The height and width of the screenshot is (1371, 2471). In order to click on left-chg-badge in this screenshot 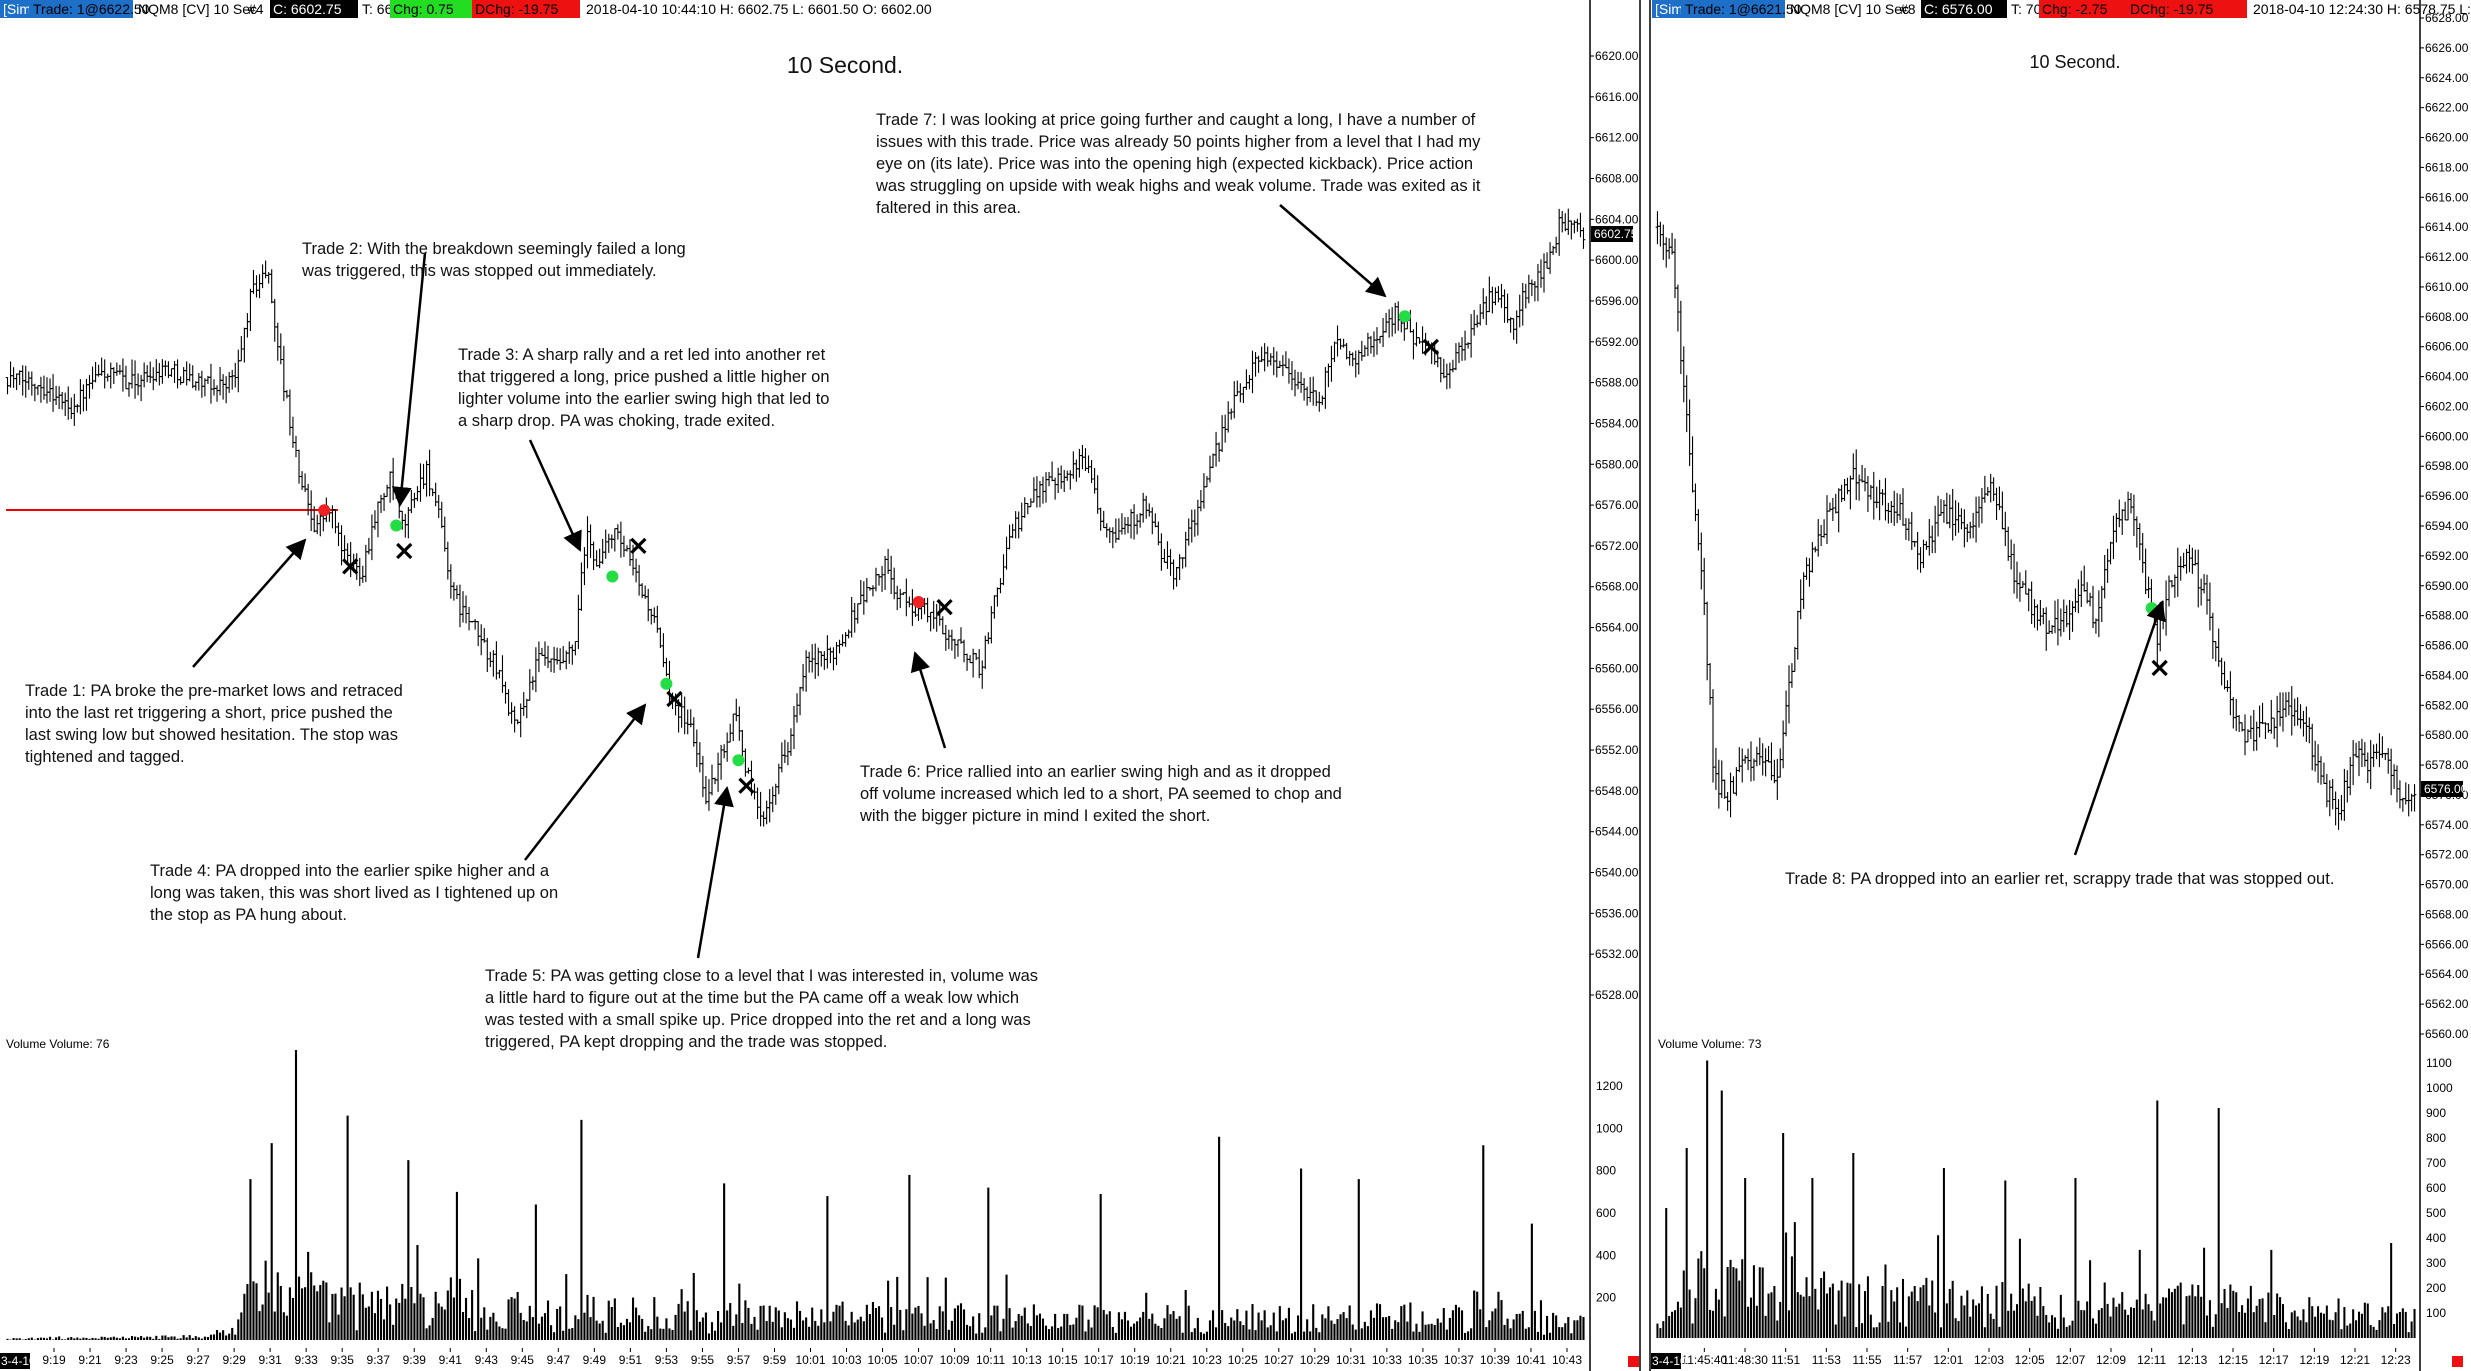, I will do `click(431, 9)`.